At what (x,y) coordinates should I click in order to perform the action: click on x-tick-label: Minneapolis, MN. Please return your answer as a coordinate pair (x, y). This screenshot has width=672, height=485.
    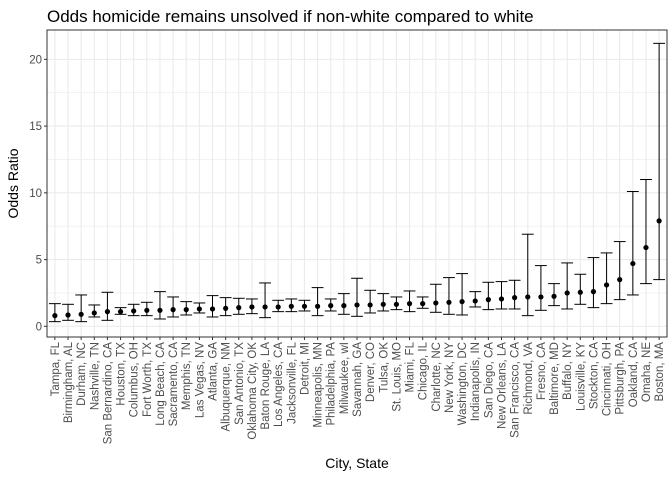
    Looking at the image, I should click on (319, 385).